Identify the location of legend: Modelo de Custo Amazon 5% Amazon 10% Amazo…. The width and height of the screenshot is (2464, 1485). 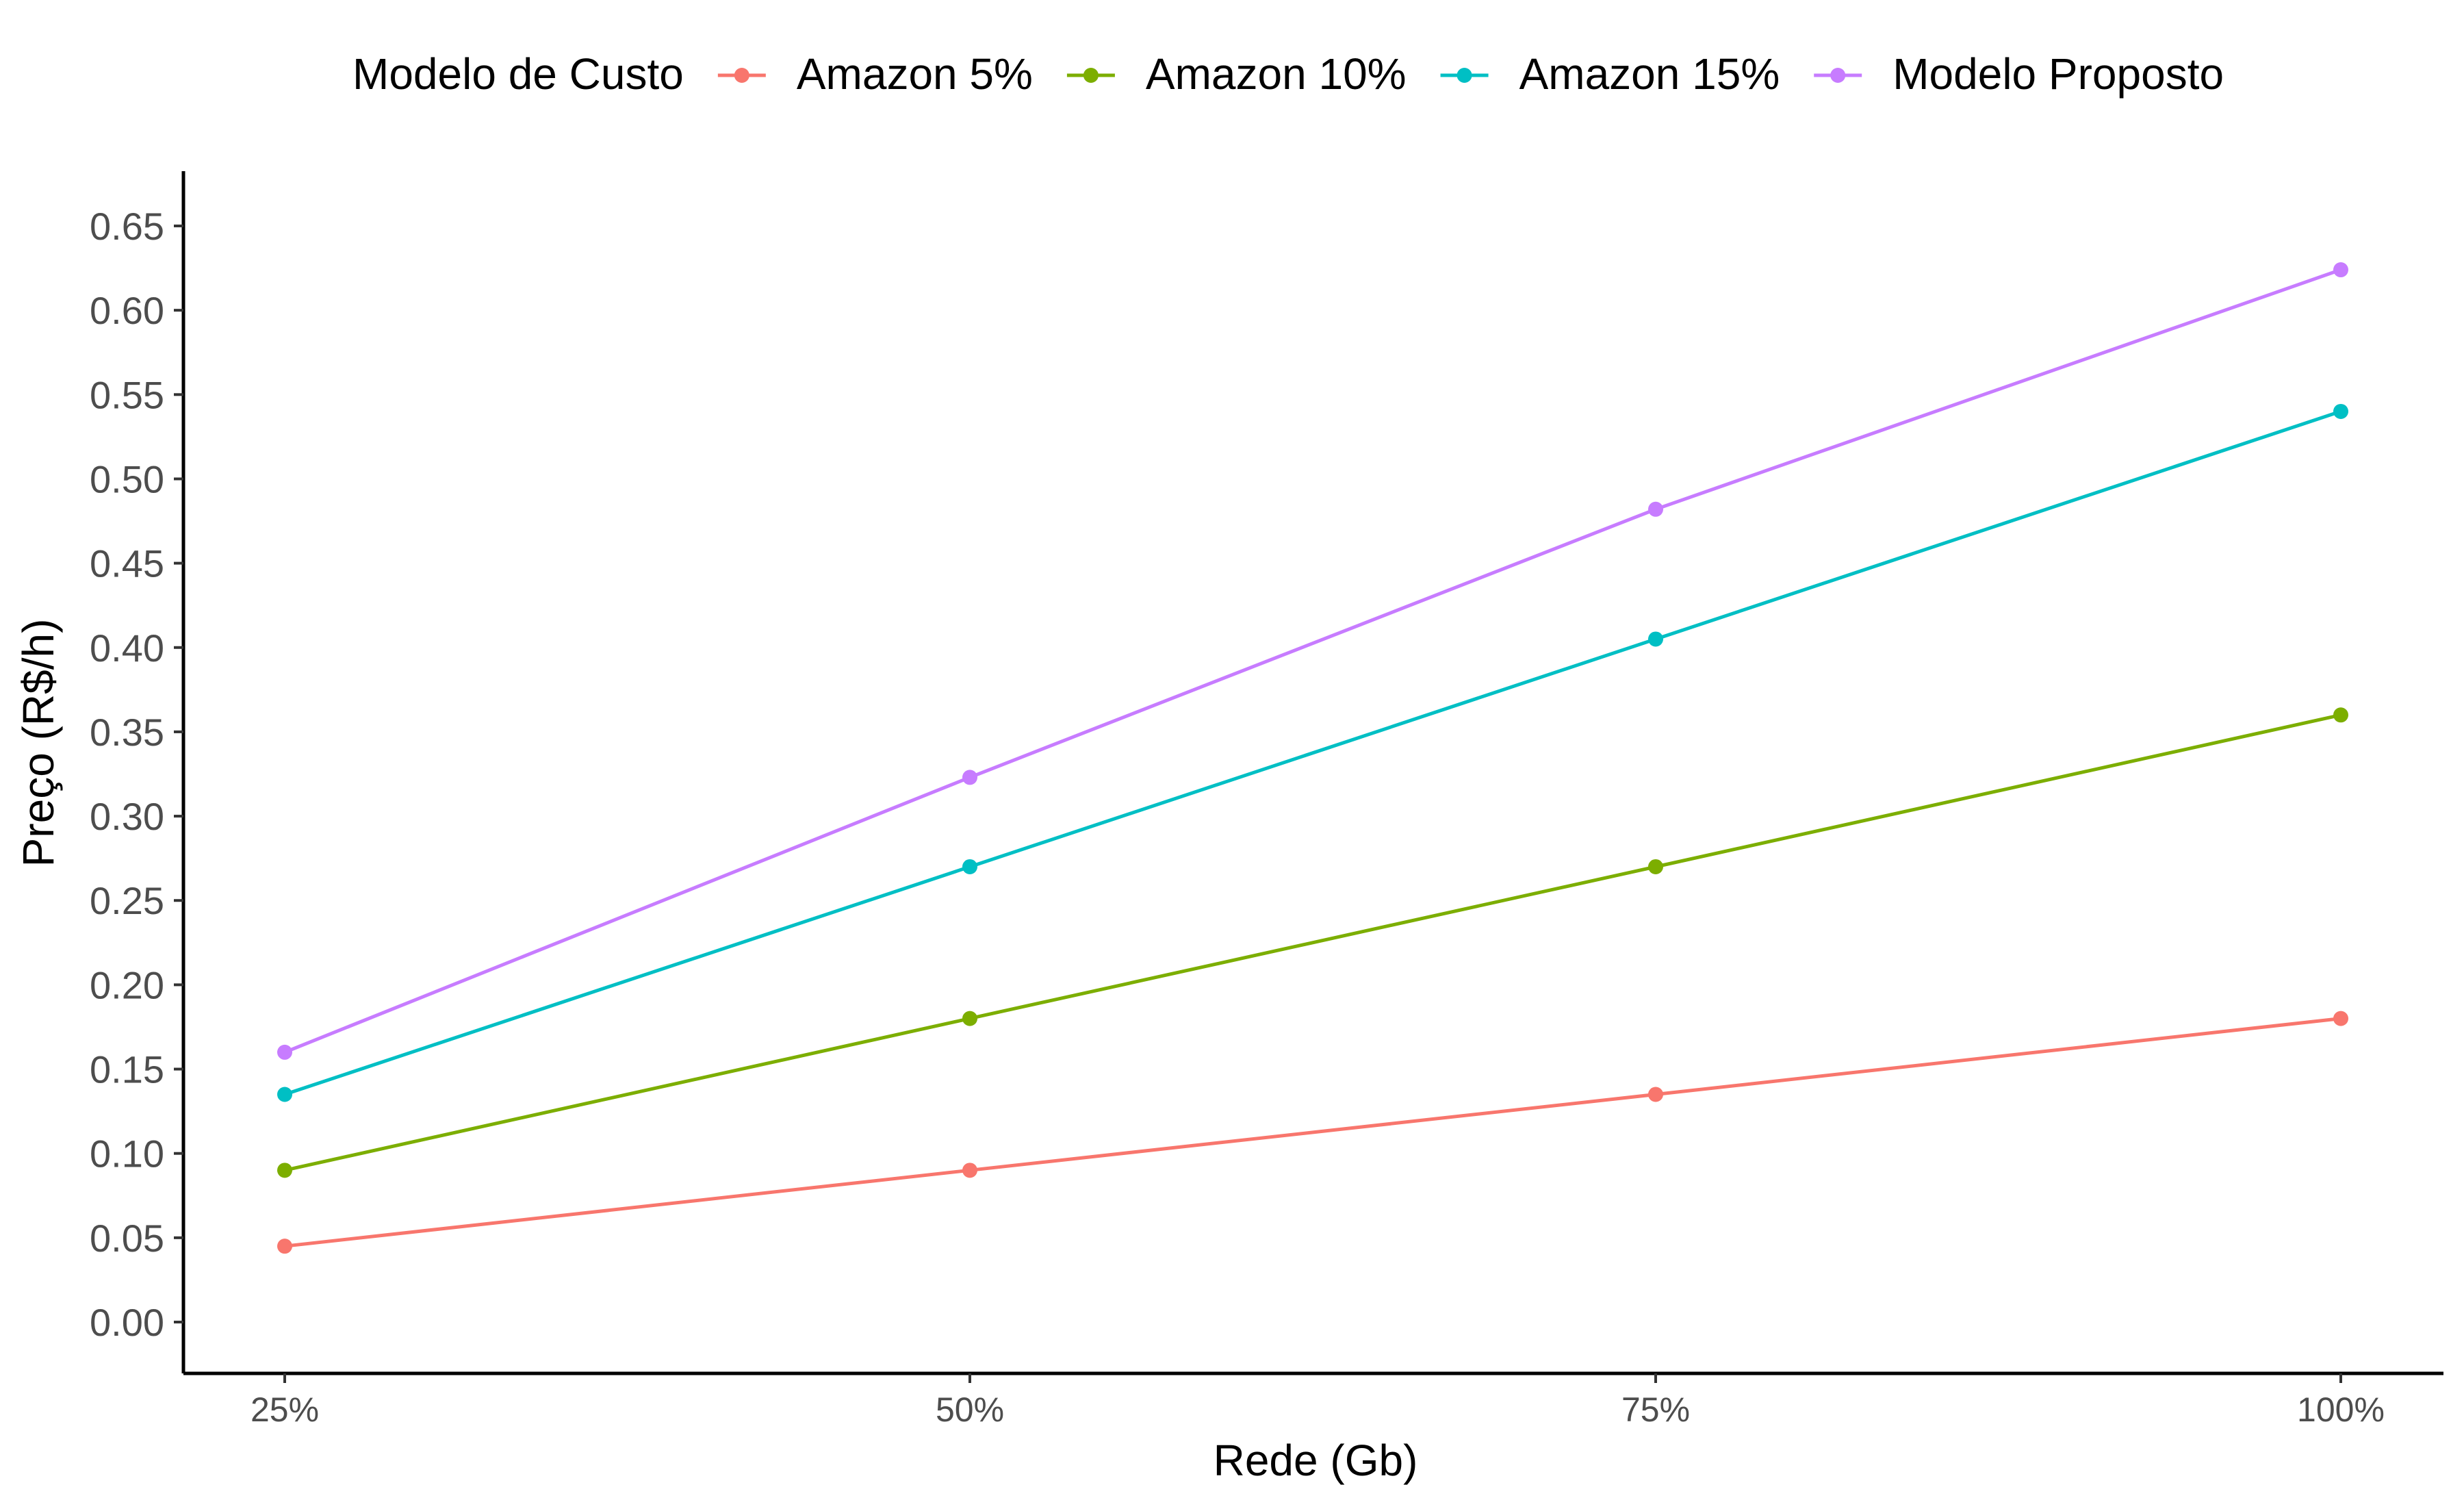
(1288, 74).